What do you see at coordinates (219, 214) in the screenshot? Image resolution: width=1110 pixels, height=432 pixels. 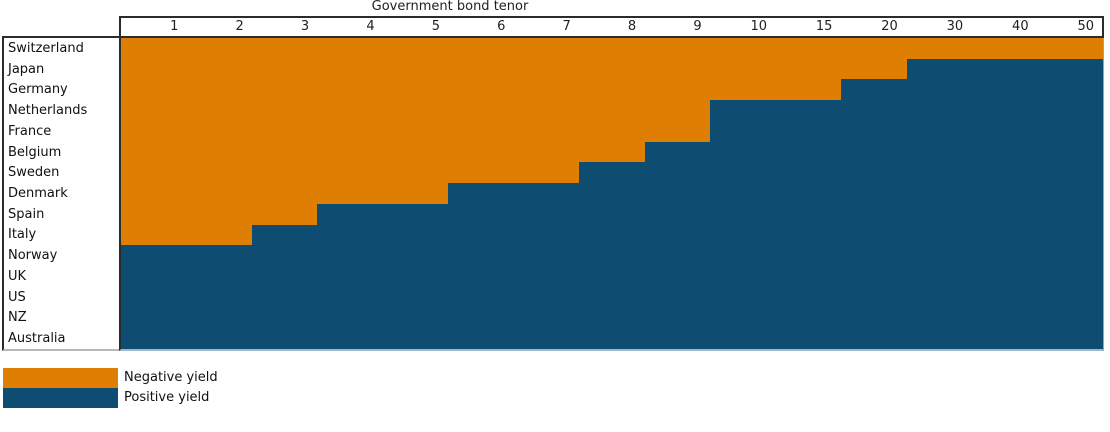 I see `cell-spain-2y-negative` at bounding box center [219, 214].